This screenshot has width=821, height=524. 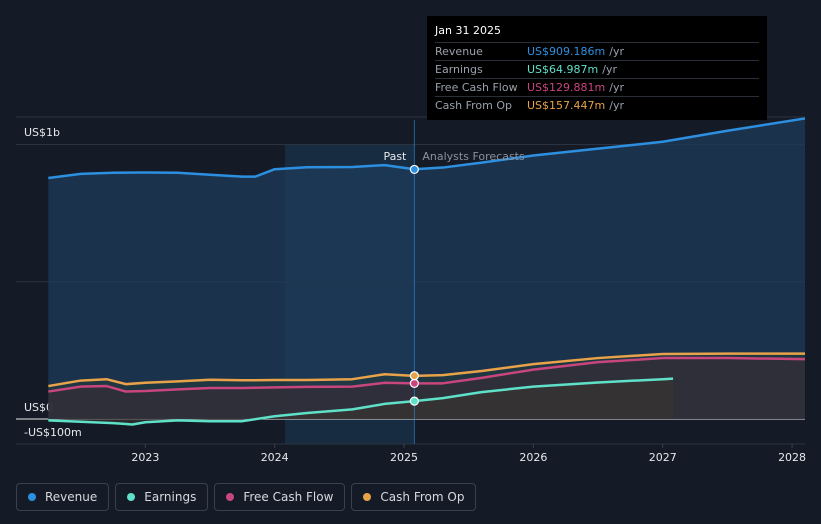 What do you see at coordinates (170, 497) in the screenshot?
I see `legend-label: Earnings` at bounding box center [170, 497].